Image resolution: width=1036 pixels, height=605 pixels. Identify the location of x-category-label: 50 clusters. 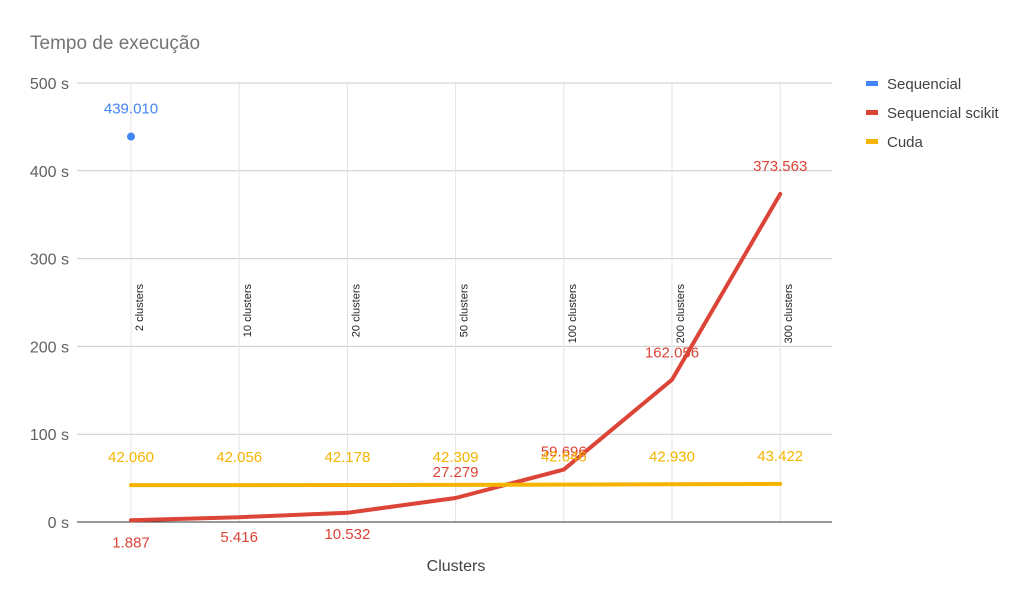
(465, 311).